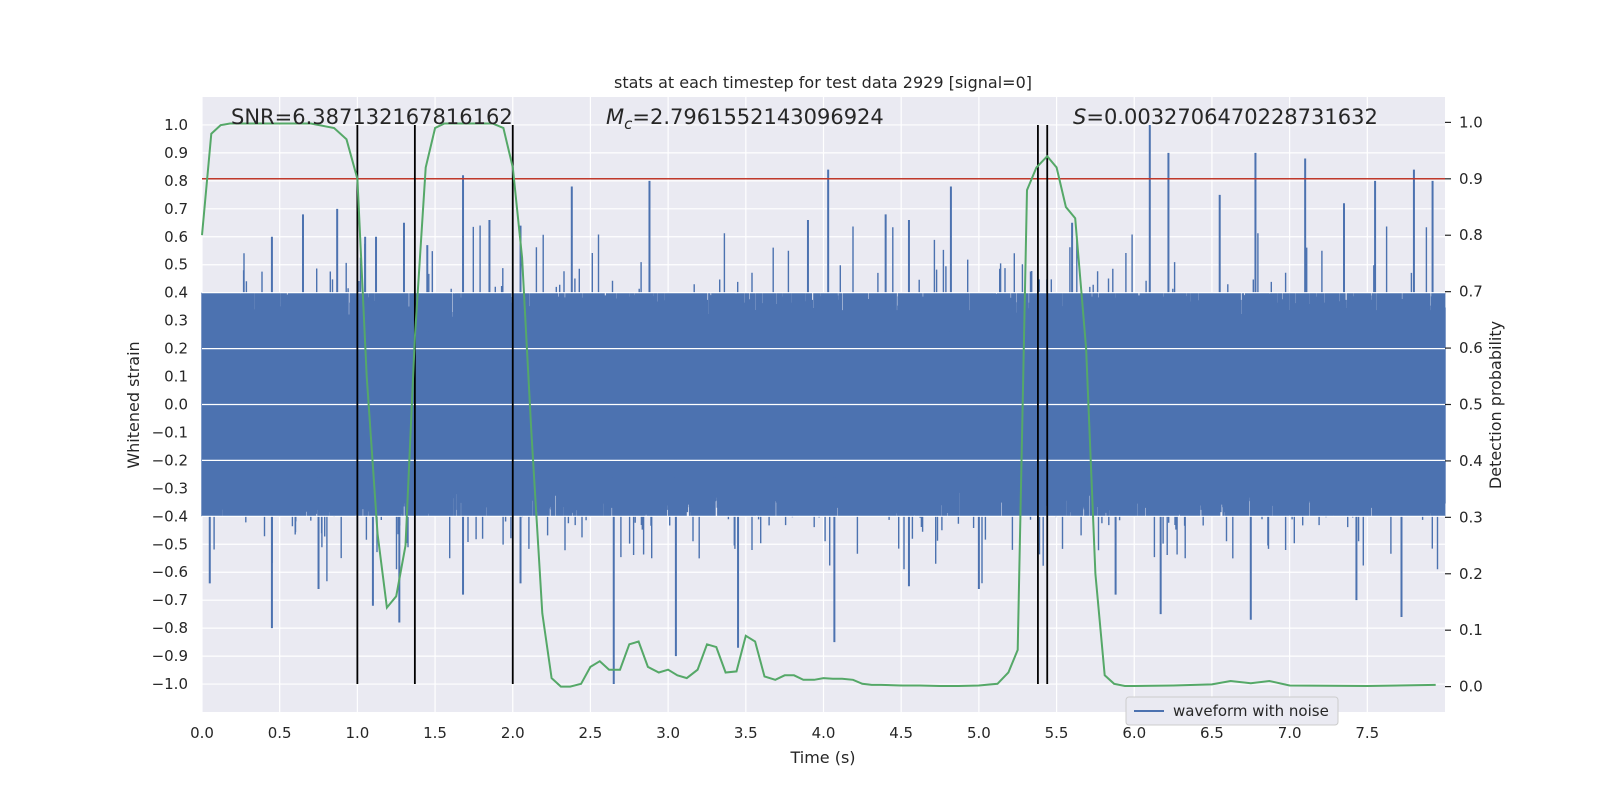 The image size is (1600, 800). What do you see at coordinates (435, 733) in the screenshot?
I see `x-tick-label: 1.5` at bounding box center [435, 733].